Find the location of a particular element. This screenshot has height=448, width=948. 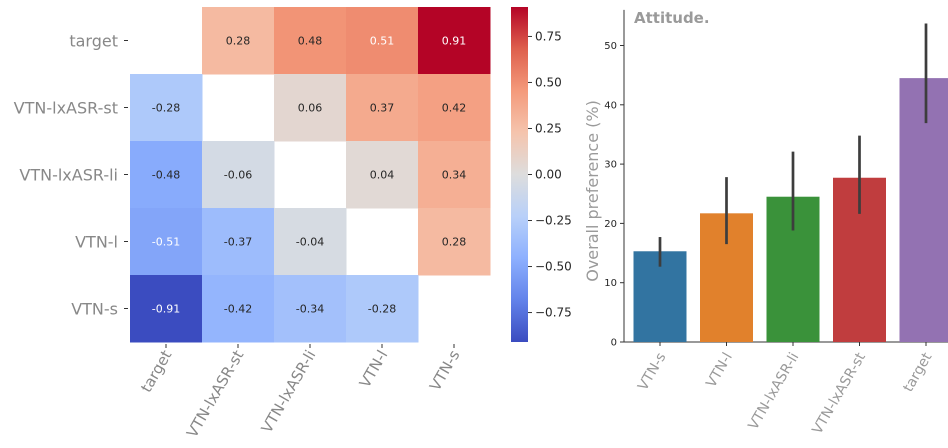

heatmap-cell-label: 0.06 is located at coordinates (310, 108).